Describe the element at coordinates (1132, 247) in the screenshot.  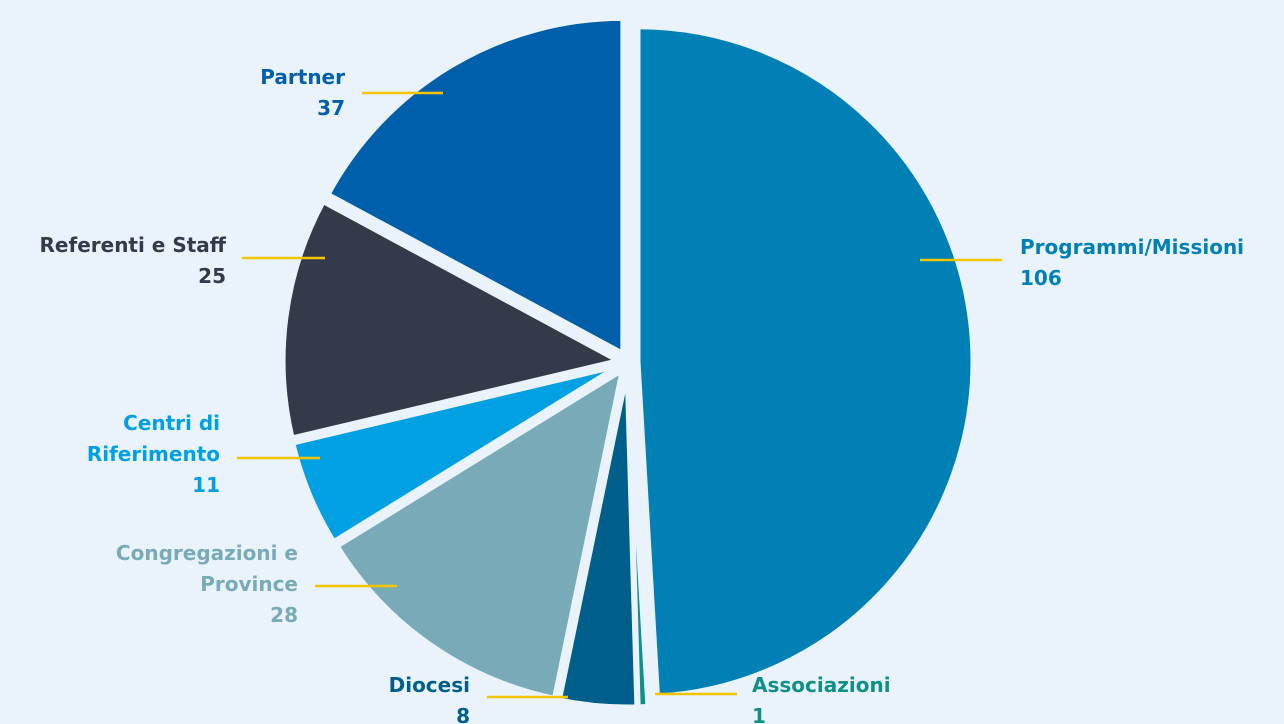
I see `category-name: Programmi/Missioni` at that location.